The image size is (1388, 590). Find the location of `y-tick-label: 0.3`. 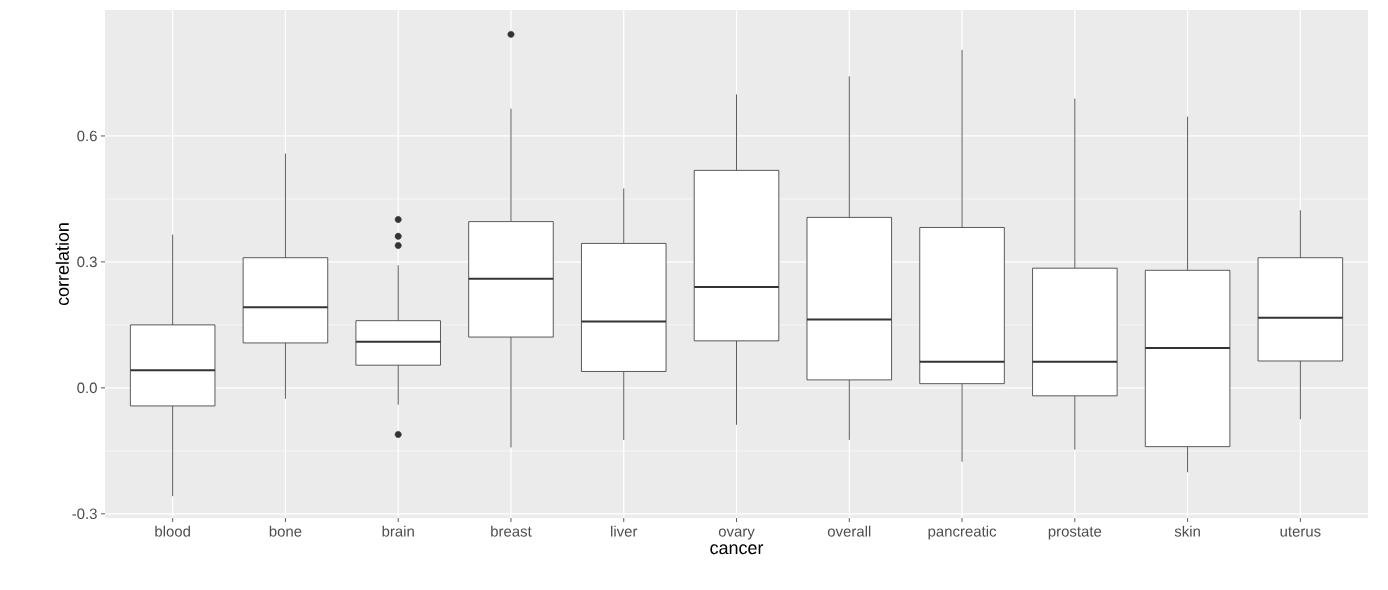

y-tick-label: 0.3 is located at coordinates (87, 262).